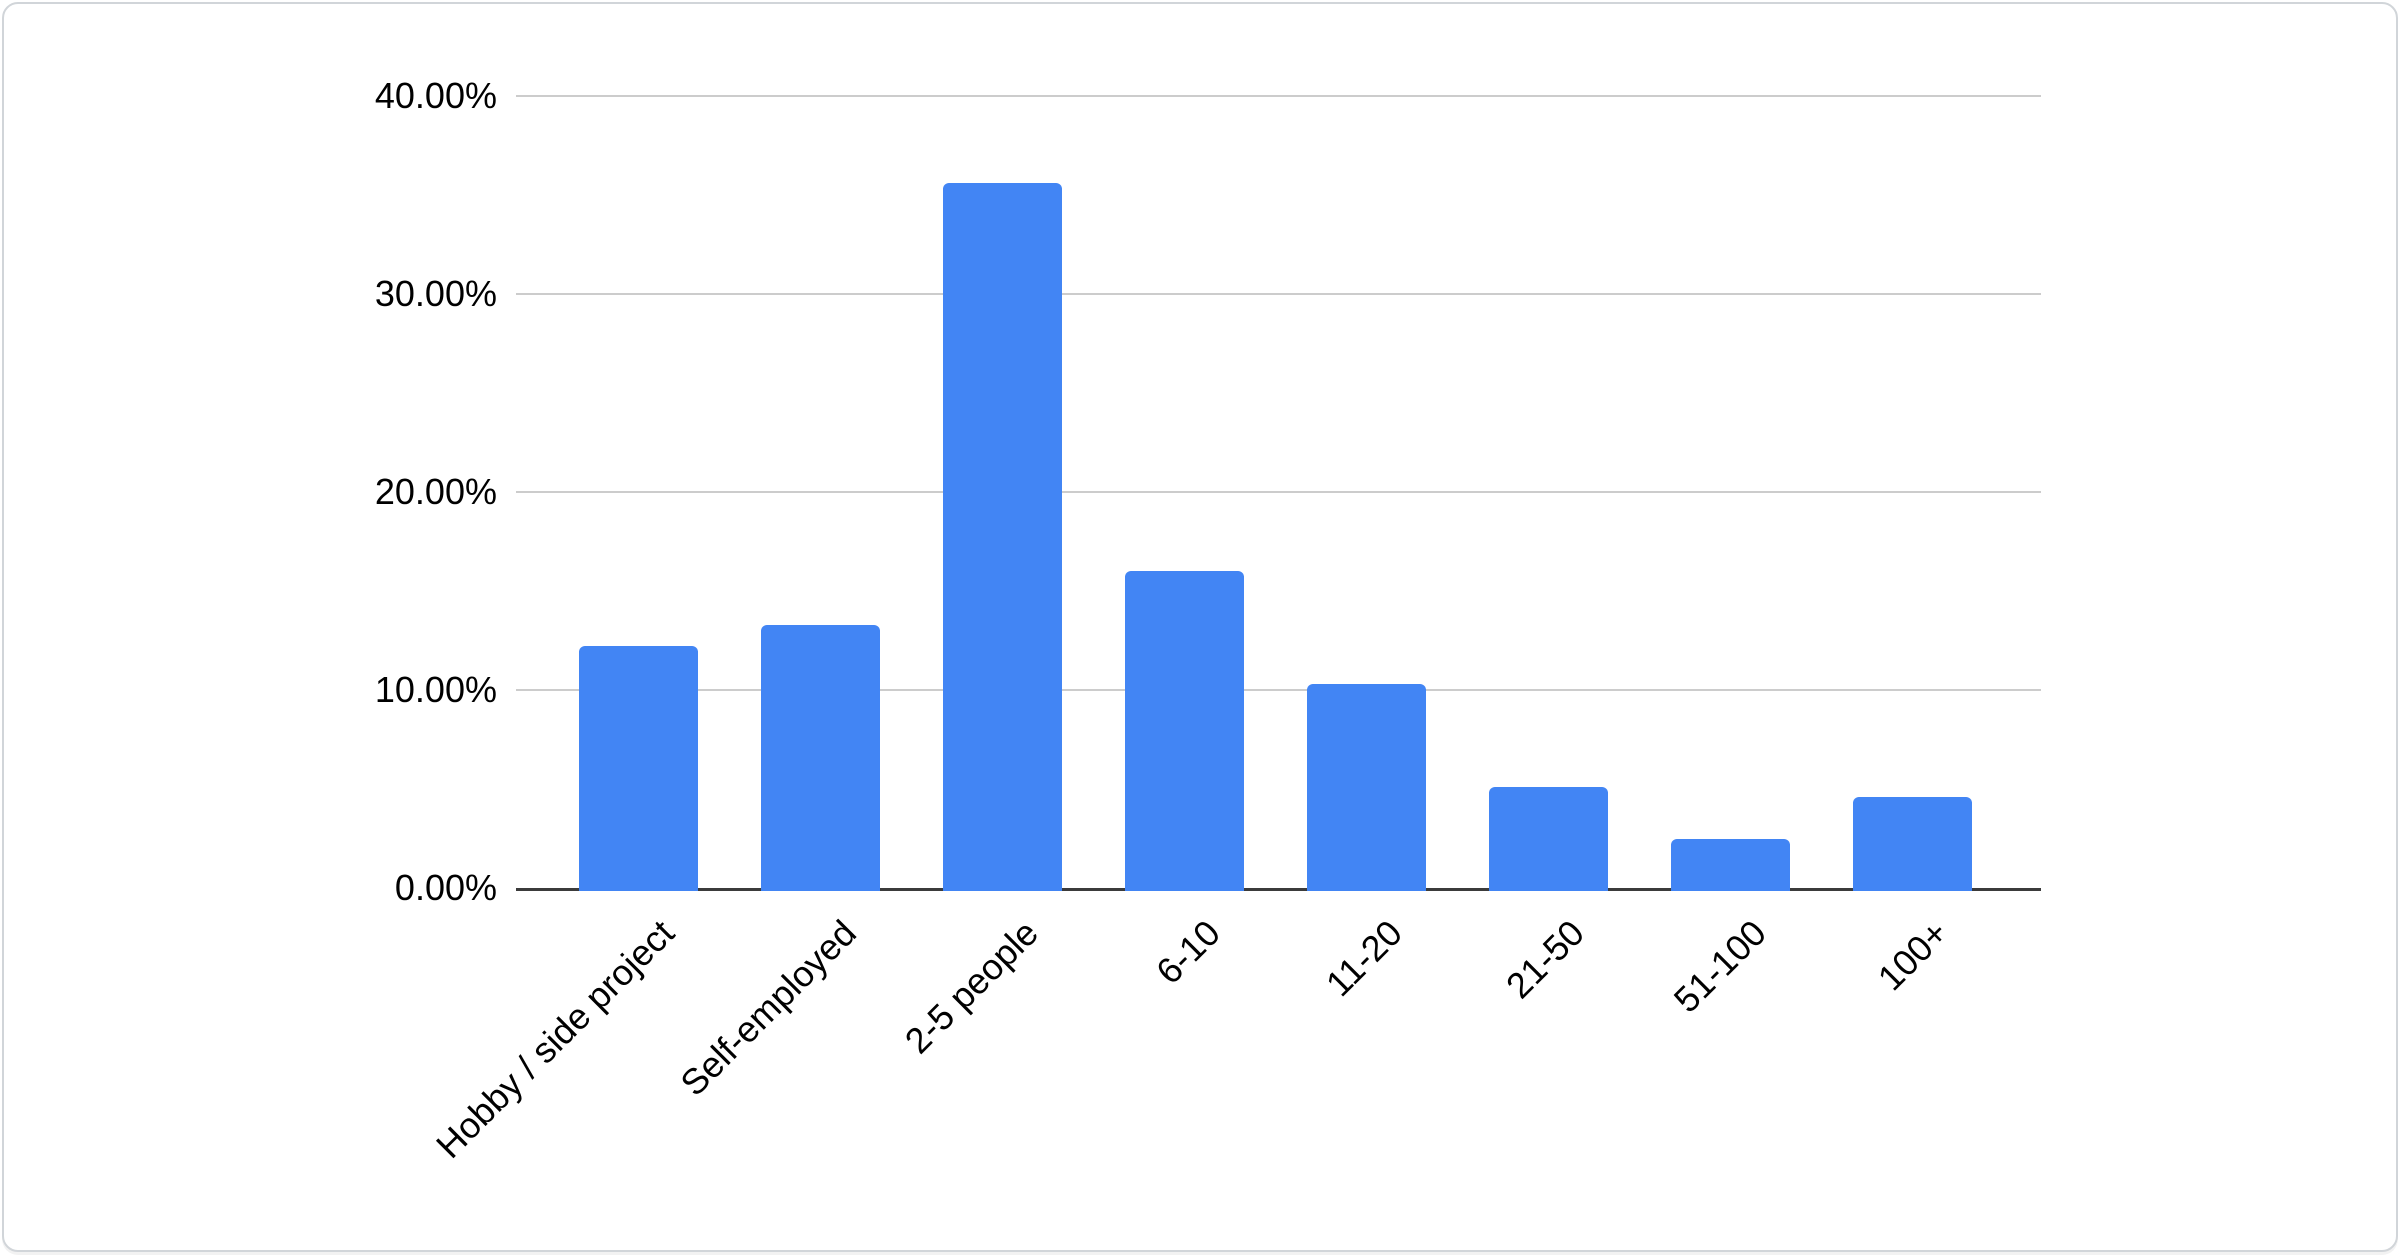 This screenshot has width=2400, height=1256. What do you see at coordinates (638, 768) in the screenshot?
I see `bar-hobby-side-project` at bounding box center [638, 768].